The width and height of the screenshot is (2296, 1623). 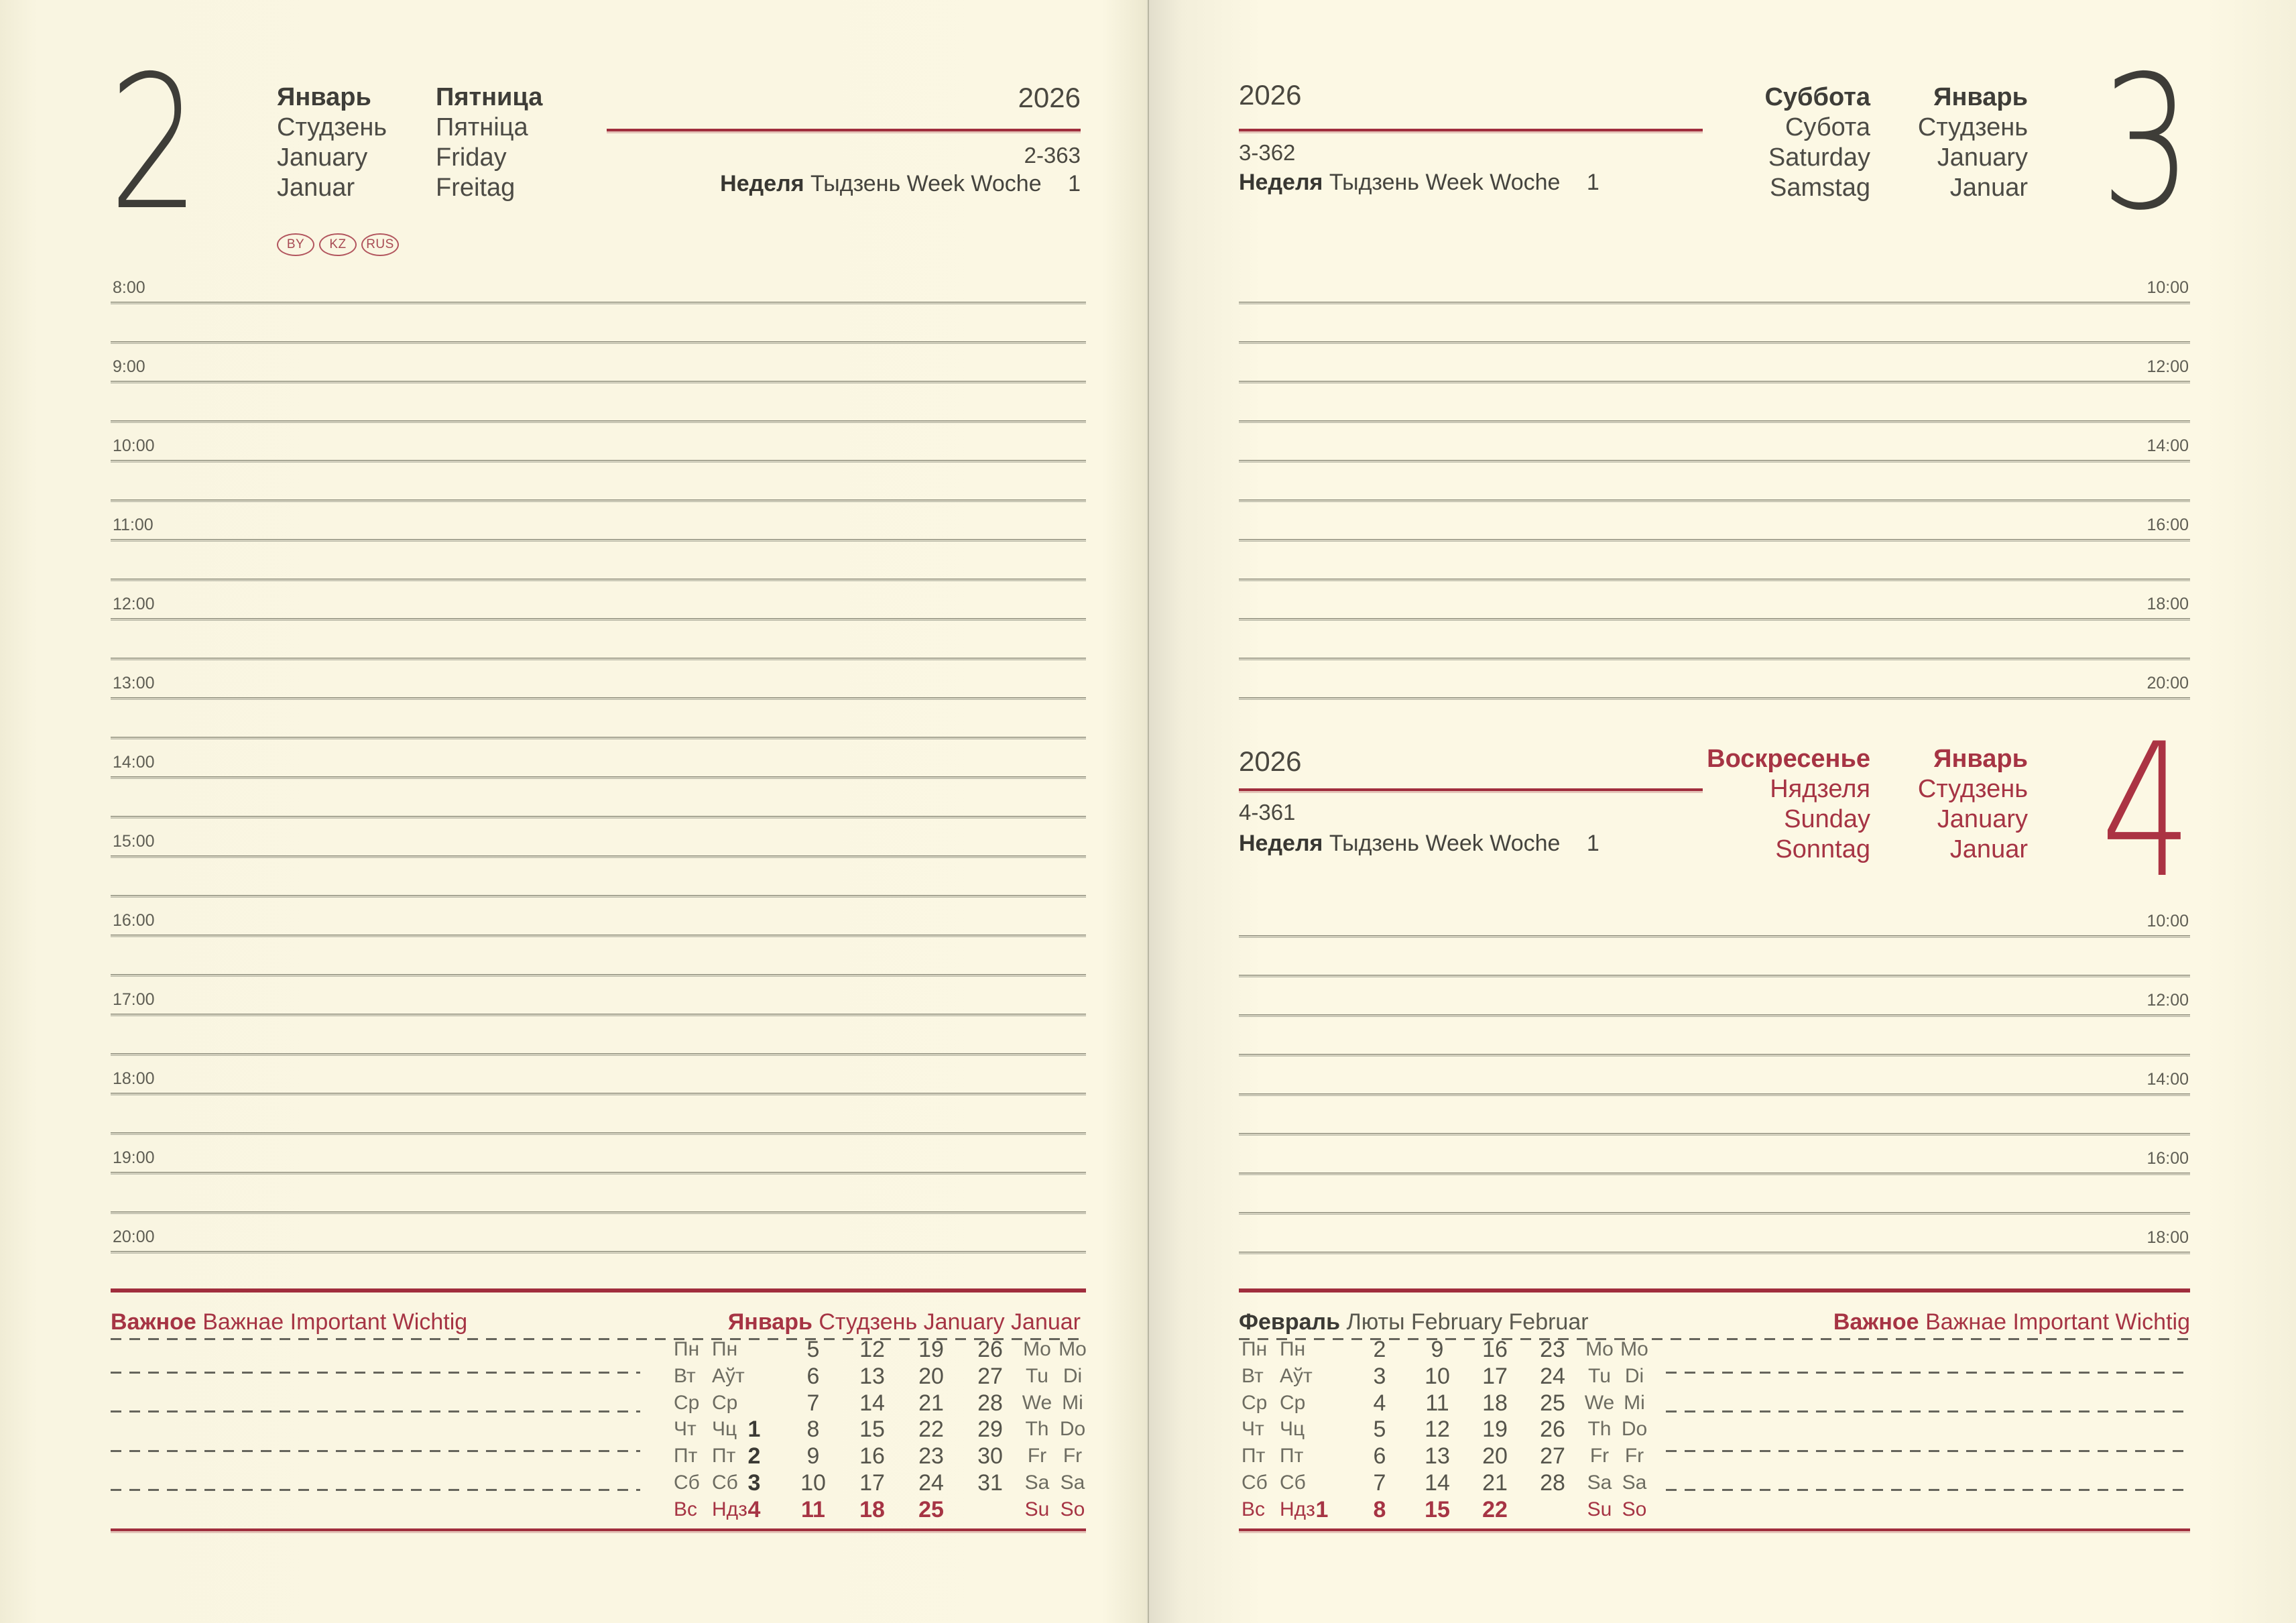 I want to click on calendar-date: 21, so click(x=1495, y=1483).